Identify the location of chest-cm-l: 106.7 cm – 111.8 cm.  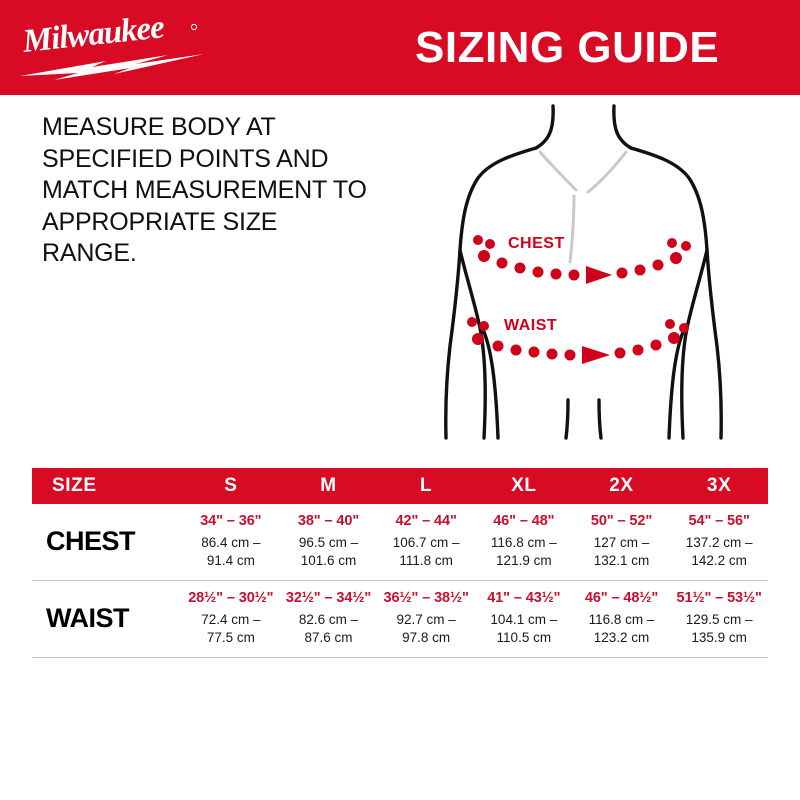
(426, 551).